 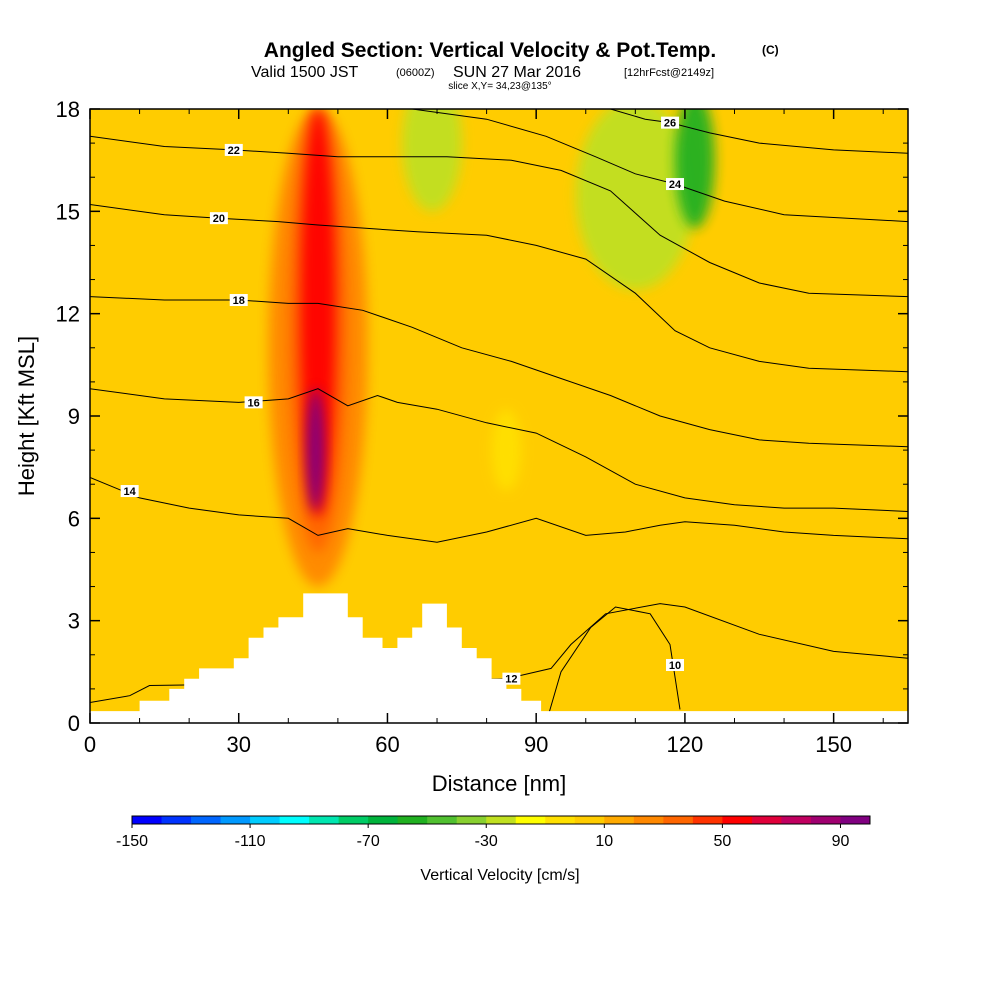 What do you see at coordinates (517, 72) in the screenshot?
I see `valid-date: SUN 27 Mar 2016` at bounding box center [517, 72].